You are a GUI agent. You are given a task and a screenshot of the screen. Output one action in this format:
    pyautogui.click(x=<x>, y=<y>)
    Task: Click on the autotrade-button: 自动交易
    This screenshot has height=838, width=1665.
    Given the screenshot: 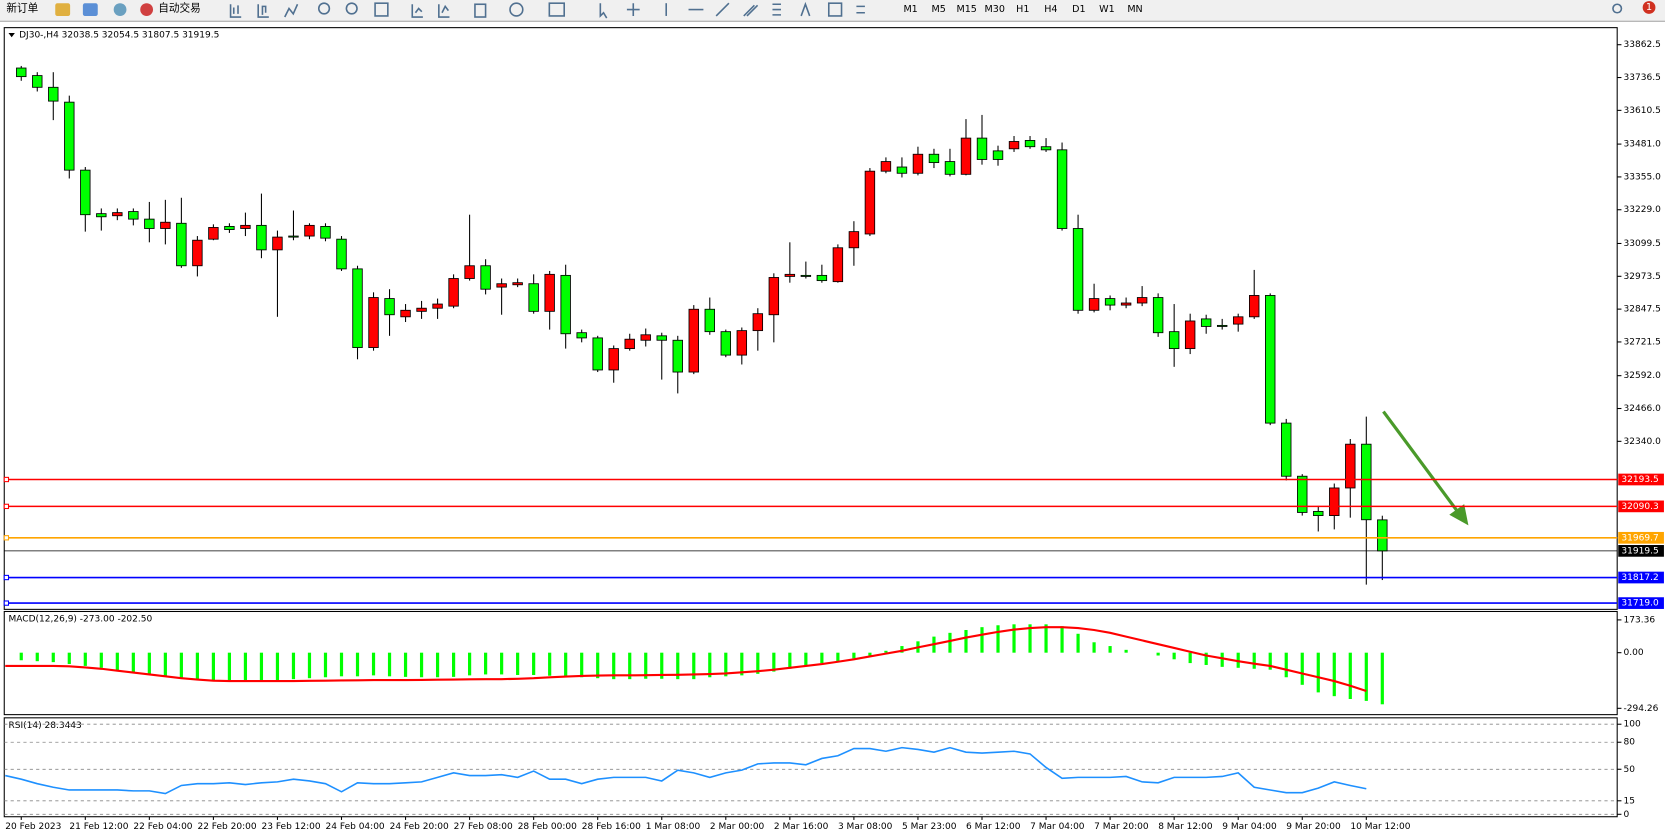 What is the action you would take?
    pyautogui.click(x=179, y=8)
    